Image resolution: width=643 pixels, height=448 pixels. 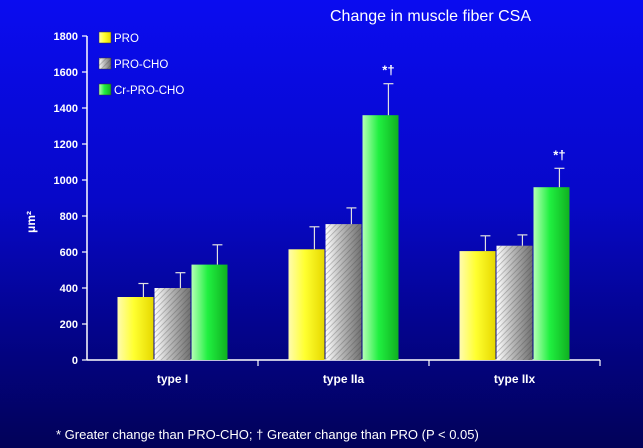 I want to click on legend-label: PRO-CHO, so click(x=141, y=65).